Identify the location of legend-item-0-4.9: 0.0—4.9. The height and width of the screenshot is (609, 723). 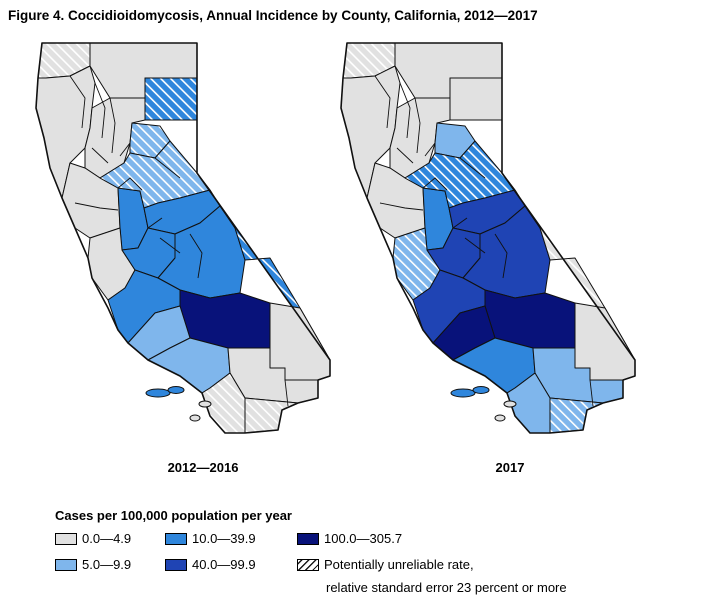
(93, 538).